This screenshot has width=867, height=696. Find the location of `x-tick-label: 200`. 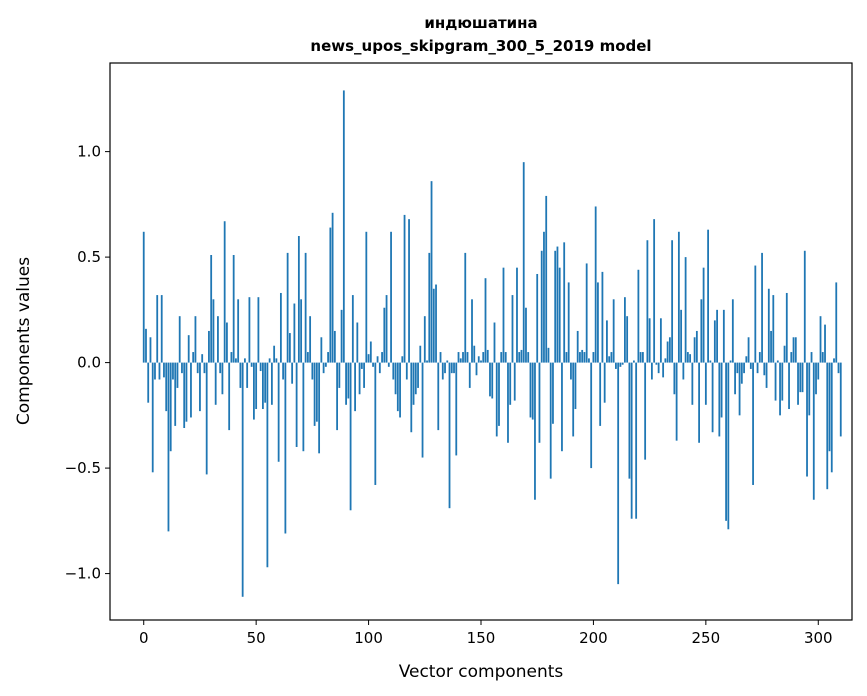

x-tick-label: 200 is located at coordinates (593, 638).